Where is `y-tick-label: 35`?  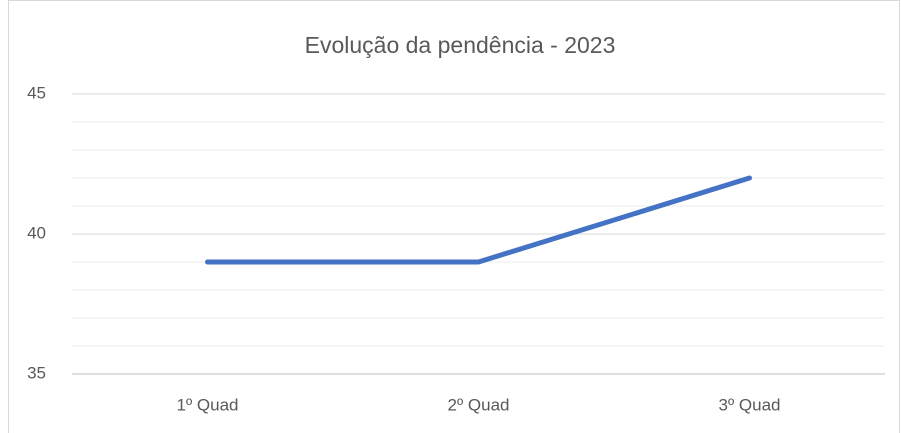 y-tick-label: 35 is located at coordinates (36, 372).